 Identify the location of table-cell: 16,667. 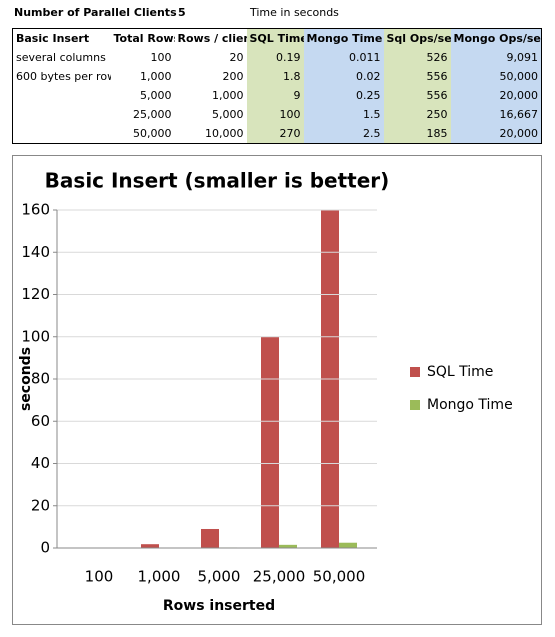
(496, 114).